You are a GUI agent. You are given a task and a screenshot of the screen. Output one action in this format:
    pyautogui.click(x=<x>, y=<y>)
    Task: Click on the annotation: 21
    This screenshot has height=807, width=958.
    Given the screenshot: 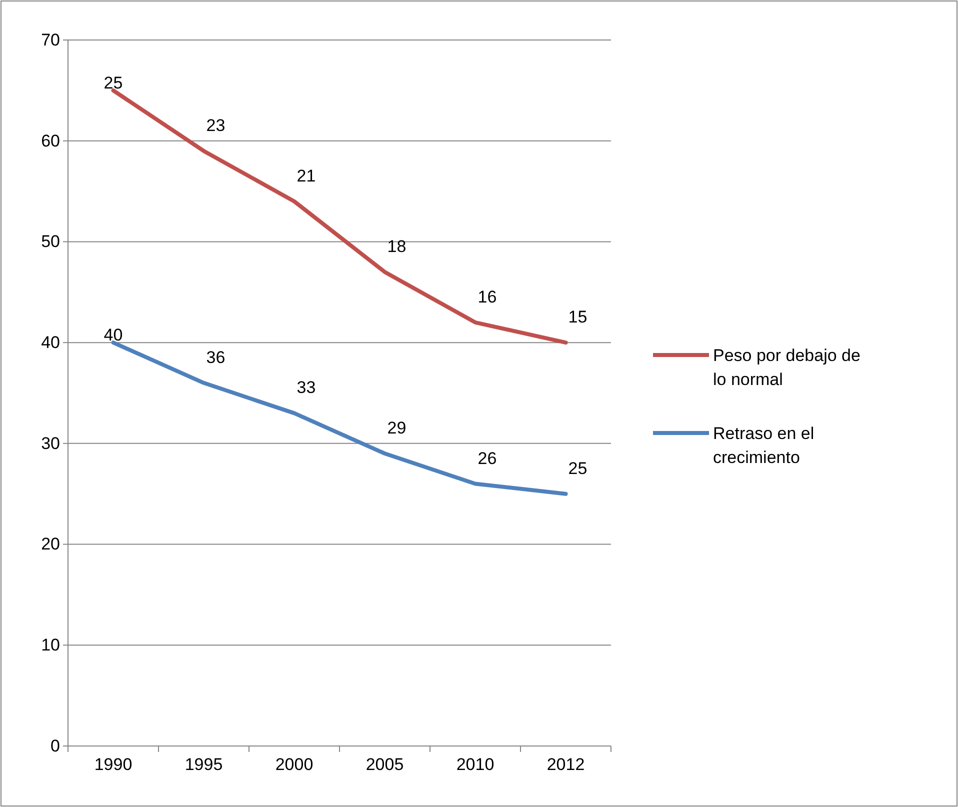 What is the action you would take?
    pyautogui.click(x=306, y=176)
    